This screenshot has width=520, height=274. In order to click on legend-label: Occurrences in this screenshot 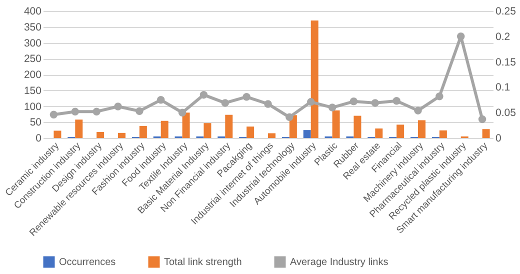, I will do `click(87, 262)`.